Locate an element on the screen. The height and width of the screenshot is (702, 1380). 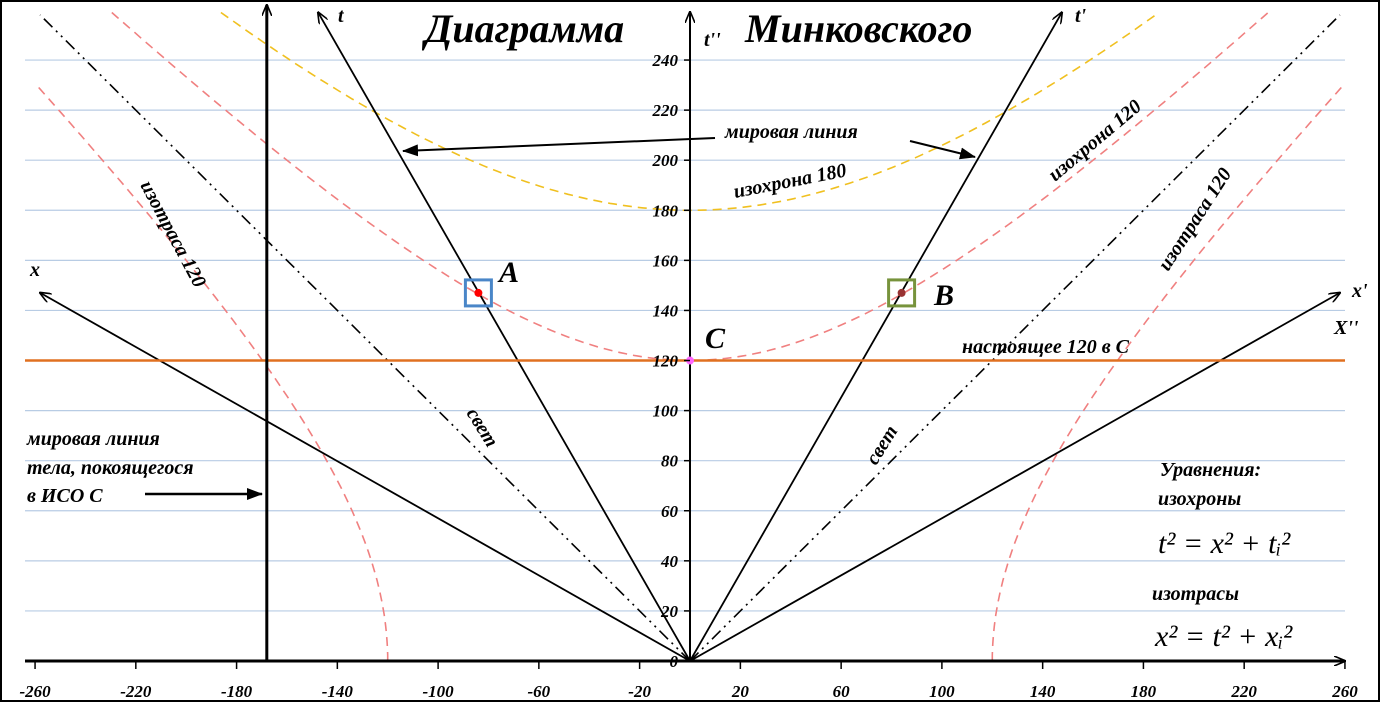
x-tick-label: -20 is located at coordinates (639, 691).